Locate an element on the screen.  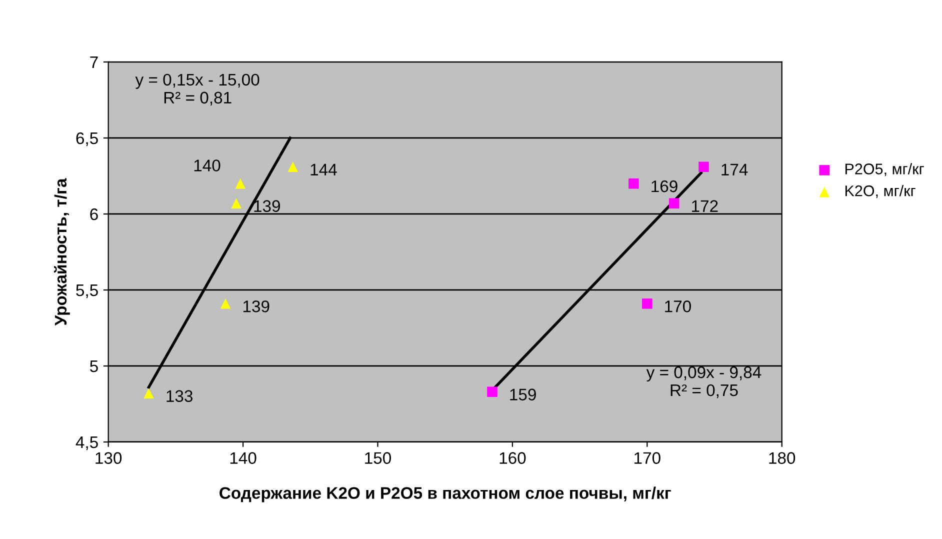
y-tick-label: 4,5 is located at coordinates (87, 443).